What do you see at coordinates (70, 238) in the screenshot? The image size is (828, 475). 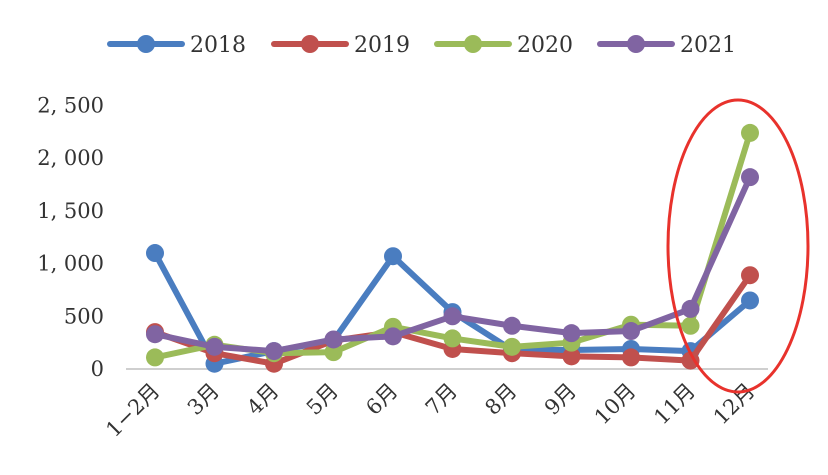 I see `y-axis: 0 500 1, 000 1, 500 2, 000 2, 500` at bounding box center [70, 238].